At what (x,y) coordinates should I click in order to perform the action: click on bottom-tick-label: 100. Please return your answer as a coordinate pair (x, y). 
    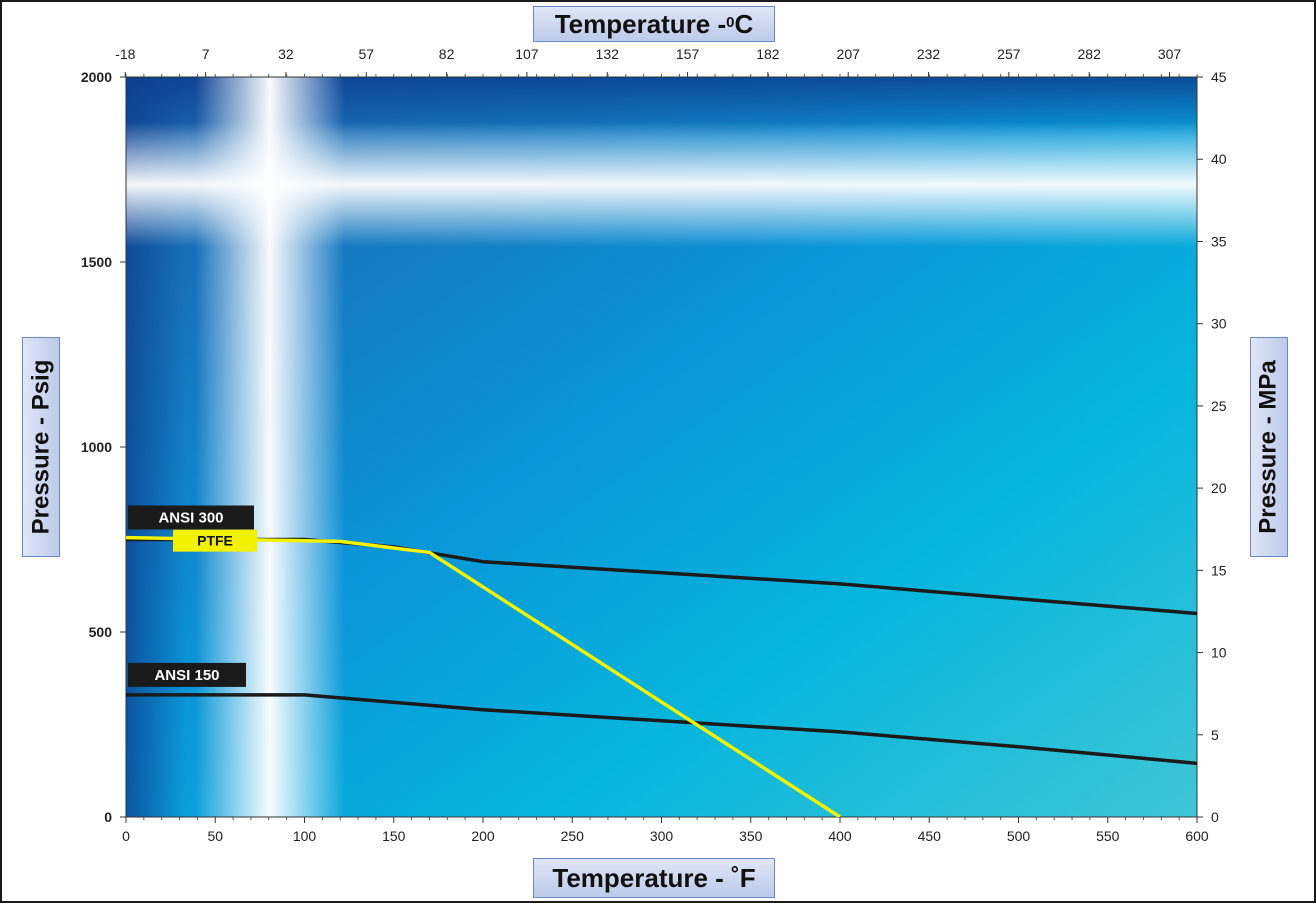
    Looking at the image, I should click on (305, 836).